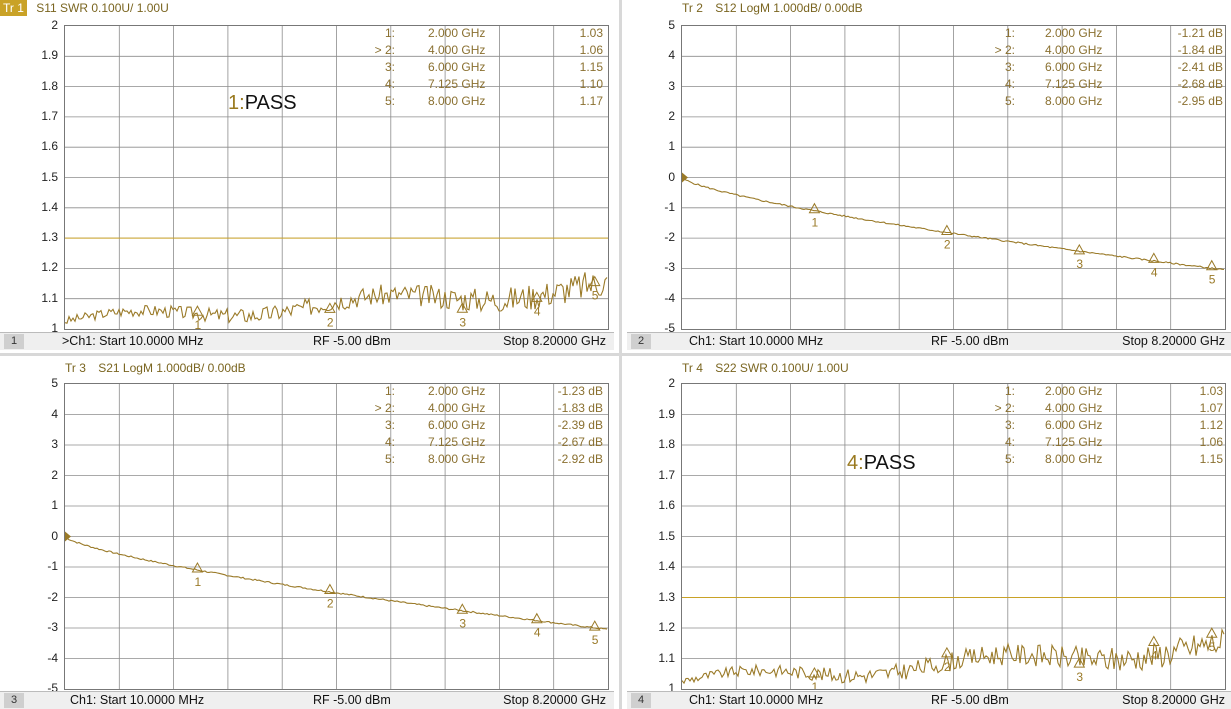  I want to click on marker-row: 4: 7.125 GHz 1.10, so click(482, 85).